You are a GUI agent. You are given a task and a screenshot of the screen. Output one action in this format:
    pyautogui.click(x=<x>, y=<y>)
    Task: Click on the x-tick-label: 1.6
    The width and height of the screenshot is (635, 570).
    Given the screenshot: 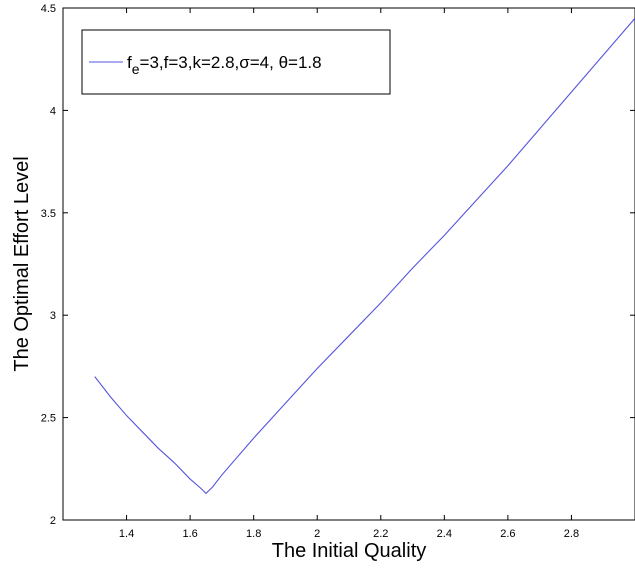 What is the action you would take?
    pyautogui.click(x=189, y=534)
    